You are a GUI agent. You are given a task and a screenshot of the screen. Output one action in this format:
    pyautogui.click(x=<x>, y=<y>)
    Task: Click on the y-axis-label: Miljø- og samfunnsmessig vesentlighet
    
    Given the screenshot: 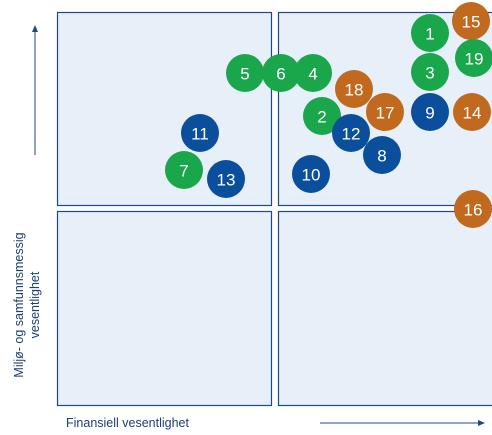 What is the action you would take?
    pyautogui.click(x=27, y=304)
    